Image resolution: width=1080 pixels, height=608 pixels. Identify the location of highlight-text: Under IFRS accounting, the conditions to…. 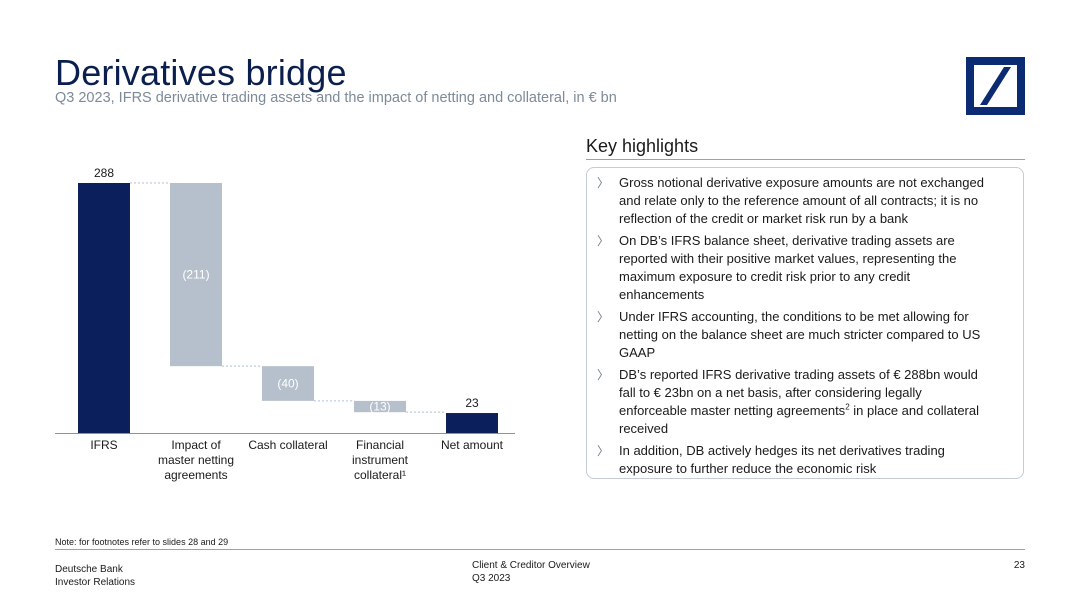
(800, 334).